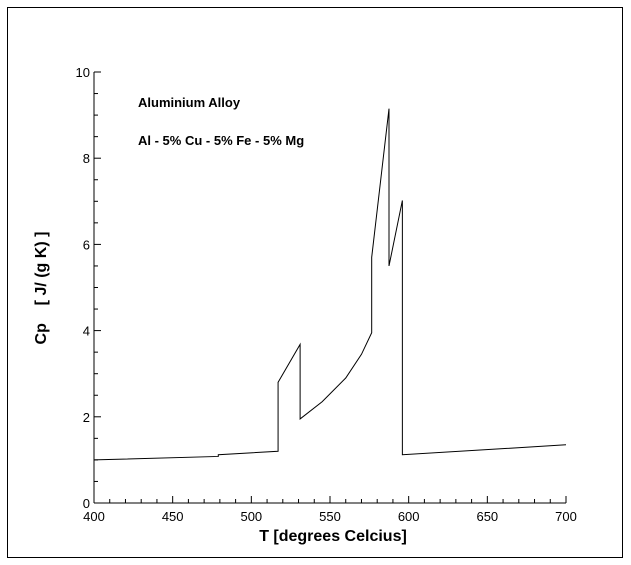 Image resolution: width=631 pixels, height=565 pixels. I want to click on x-tick-label: 600, so click(409, 516).